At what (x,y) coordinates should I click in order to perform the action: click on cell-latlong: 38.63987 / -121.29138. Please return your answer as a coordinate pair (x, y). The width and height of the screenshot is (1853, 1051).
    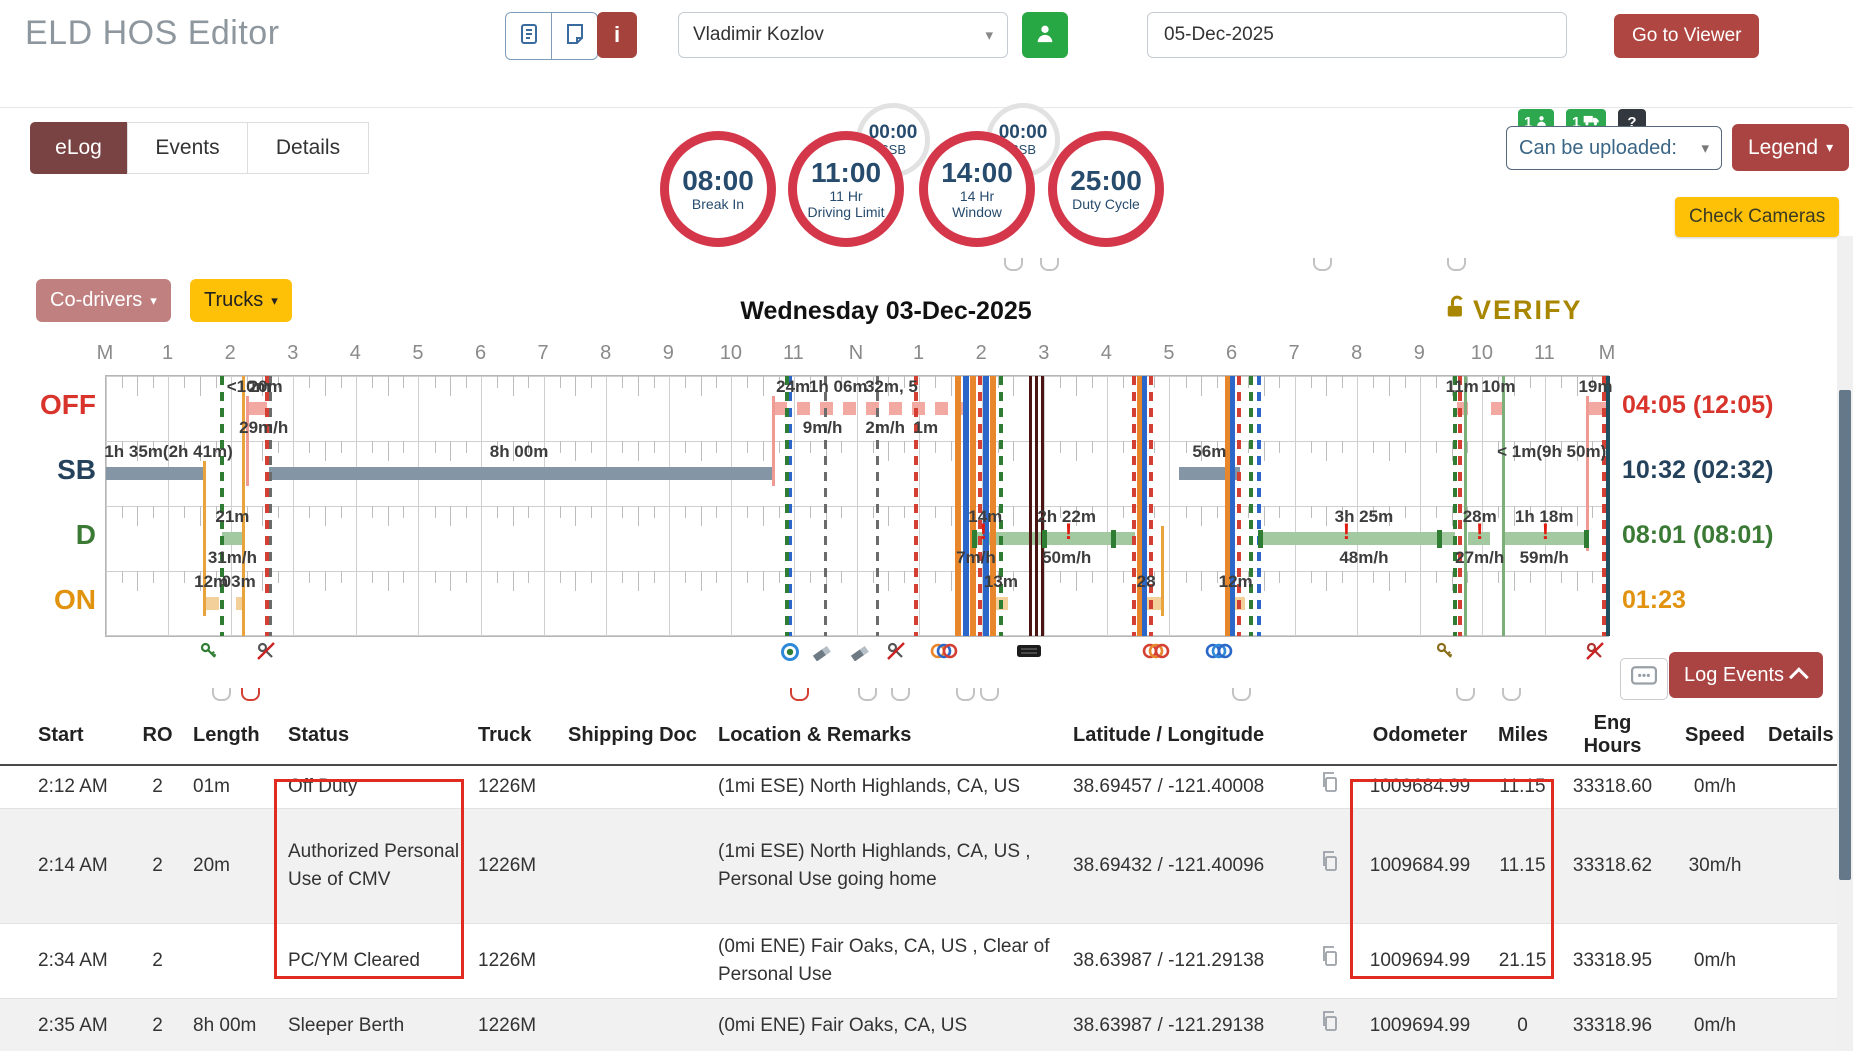
    Looking at the image, I should click on (1169, 1025).